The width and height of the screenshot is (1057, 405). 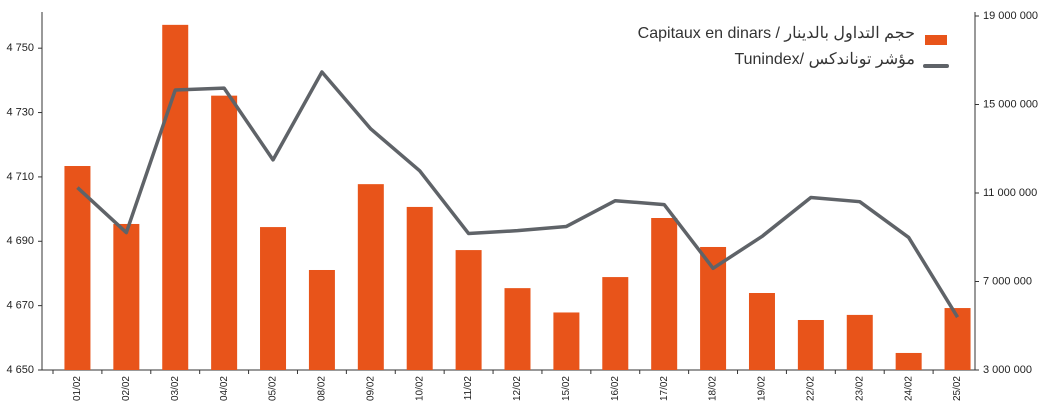 What do you see at coordinates (322, 388) in the screenshot?
I see `x-tick-label: 08/02` at bounding box center [322, 388].